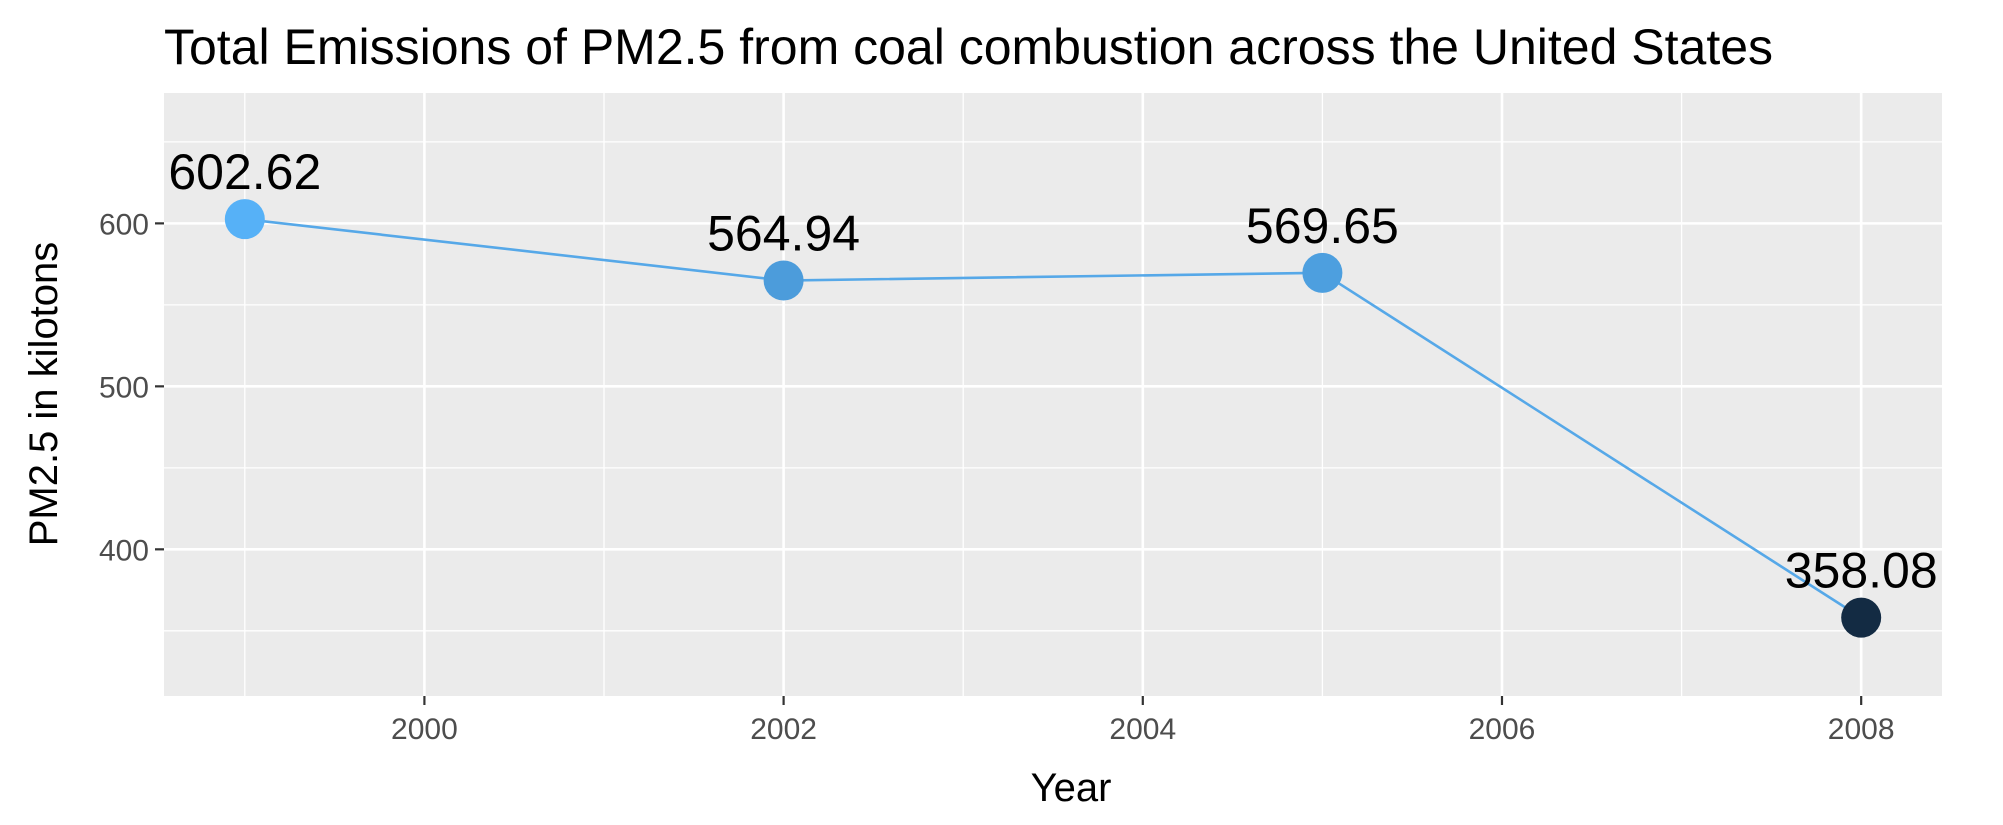 This screenshot has height=825, width=2003. I want to click on x-axis-title: Year, so click(1071, 788).